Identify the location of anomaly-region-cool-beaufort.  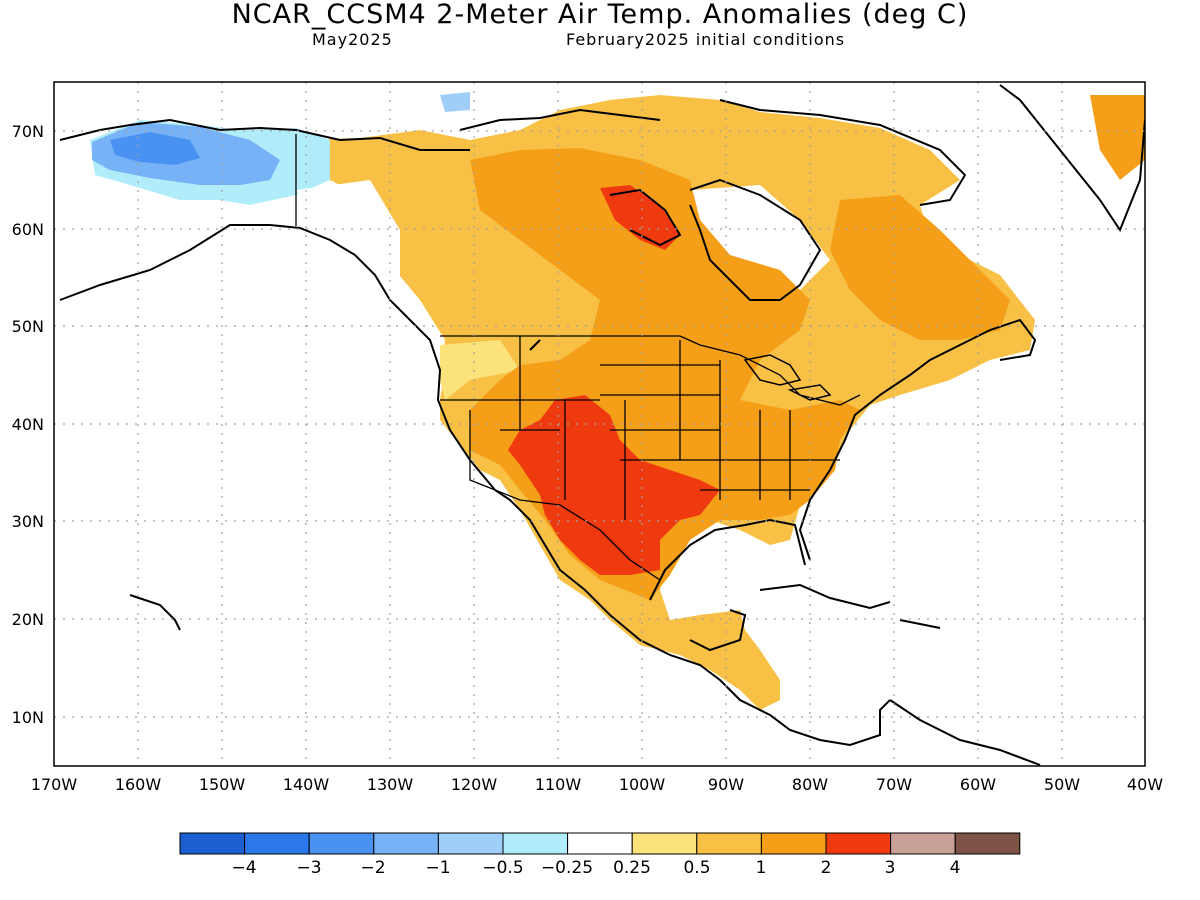
(455, 102).